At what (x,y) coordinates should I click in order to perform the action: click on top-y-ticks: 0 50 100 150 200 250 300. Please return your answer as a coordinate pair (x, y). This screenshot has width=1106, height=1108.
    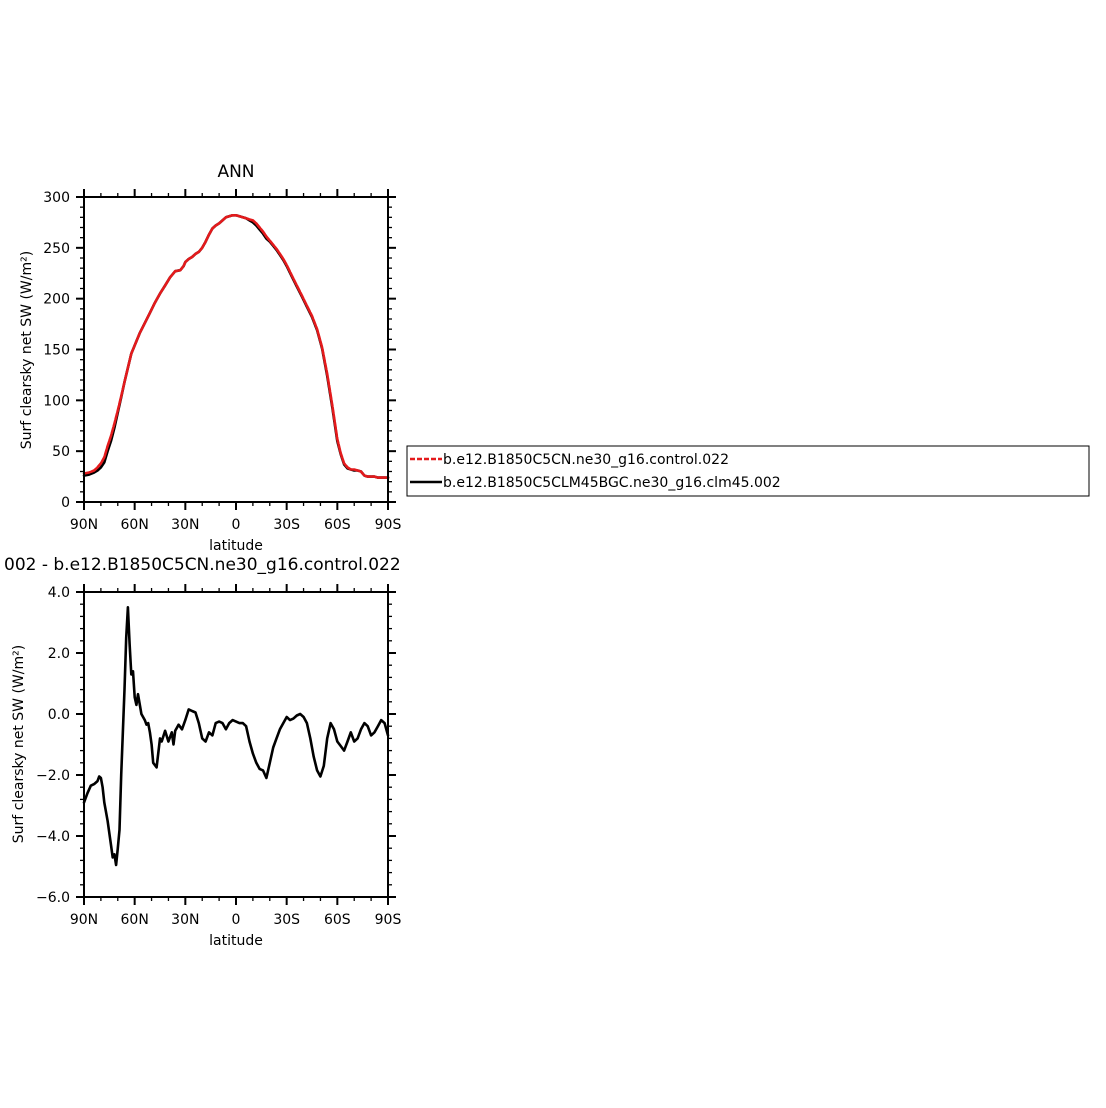
    Looking at the image, I should click on (219, 350).